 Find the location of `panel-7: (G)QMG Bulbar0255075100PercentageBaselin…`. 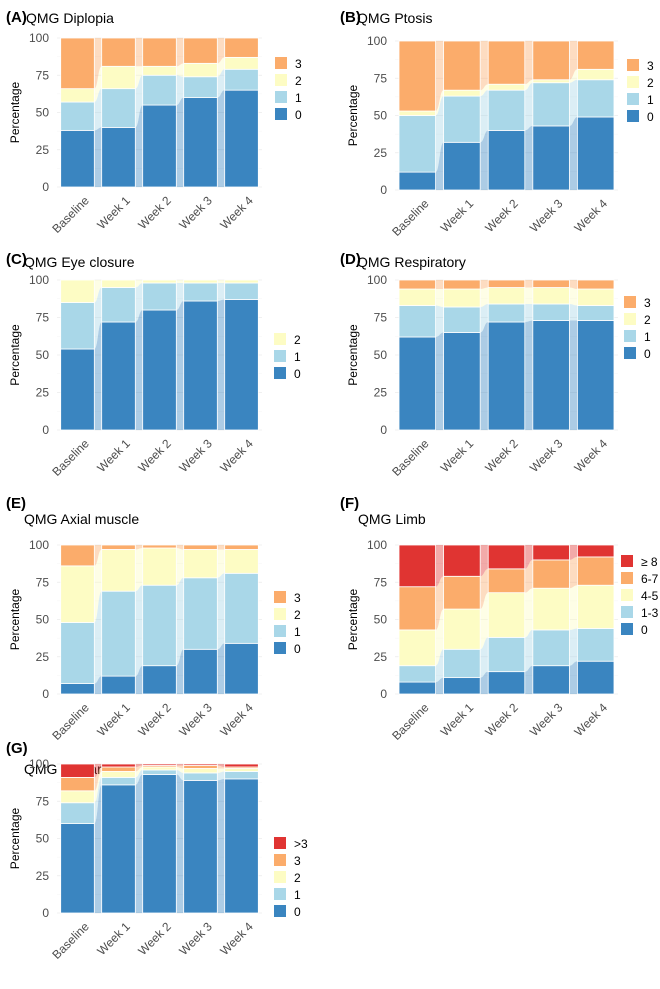

panel-7: (G)QMG Bulbar0255075100PercentageBaselin… is located at coordinates (157, 851).